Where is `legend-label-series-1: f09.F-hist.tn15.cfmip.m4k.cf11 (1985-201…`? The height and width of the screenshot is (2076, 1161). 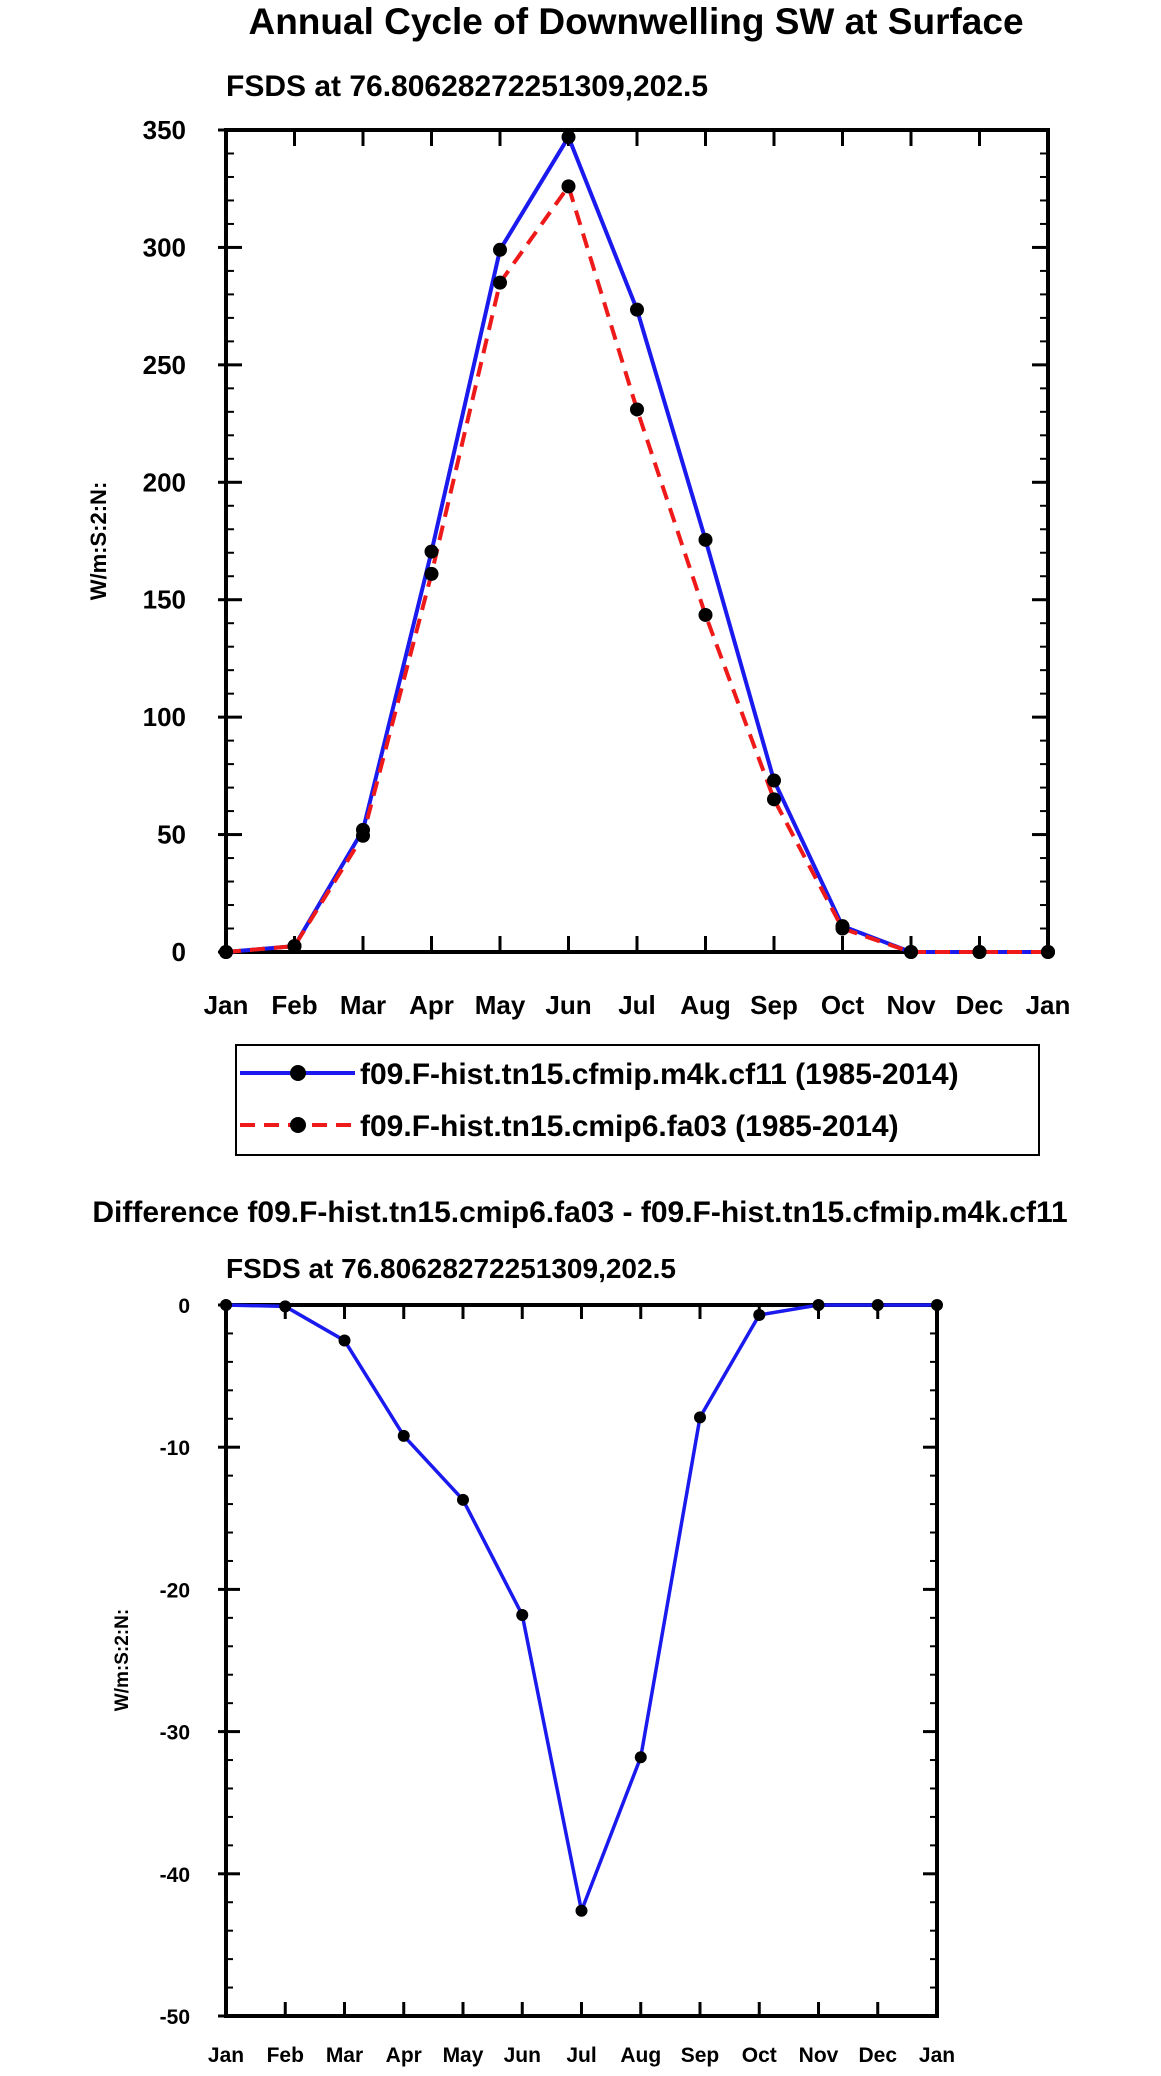 legend-label-series-1: f09.F-hist.tn15.cfmip.m4k.cf11 (1985-201… is located at coordinates (659, 1074).